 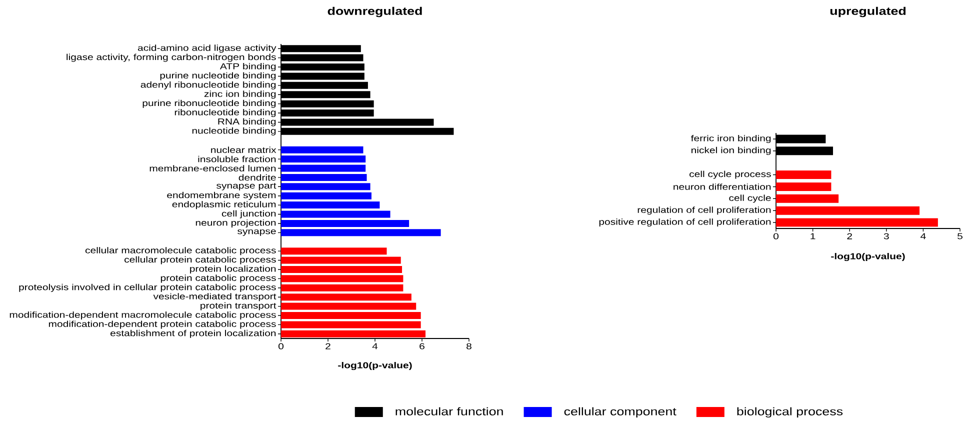 I want to click on y-tick-label: dendrite, so click(x=257, y=177).